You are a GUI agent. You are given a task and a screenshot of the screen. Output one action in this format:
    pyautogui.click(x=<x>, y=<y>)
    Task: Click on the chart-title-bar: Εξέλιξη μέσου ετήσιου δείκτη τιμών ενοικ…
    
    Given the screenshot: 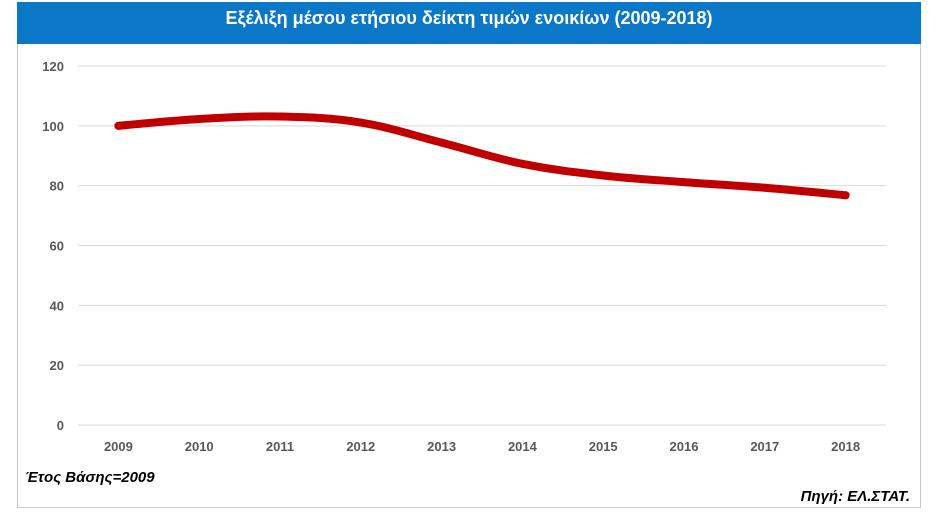 What is the action you would take?
    pyautogui.click(x=469, y=23)
    